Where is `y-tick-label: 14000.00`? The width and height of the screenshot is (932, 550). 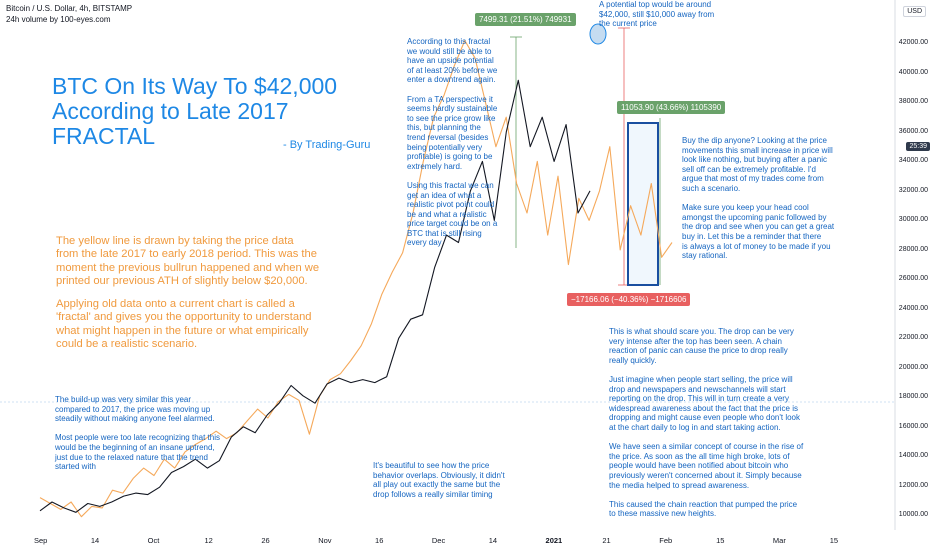
y-tick-label: 14000.00 is located at coordinates (913, 456).